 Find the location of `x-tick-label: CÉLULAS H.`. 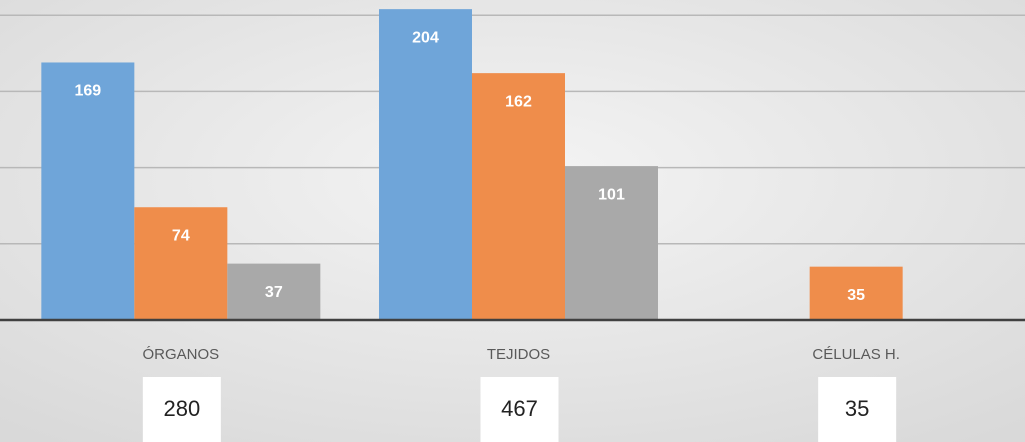

x-tick-label: CÉLULAS H. is located at coordinates (856, 354).